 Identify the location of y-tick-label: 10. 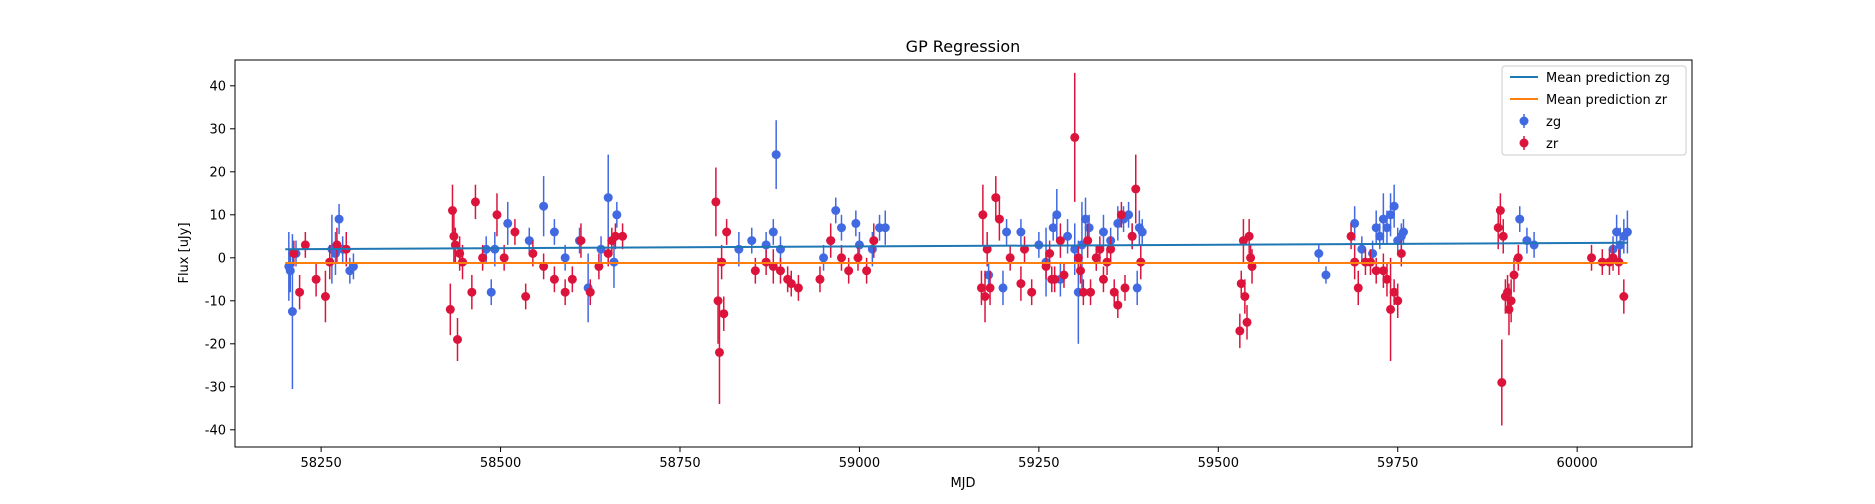
(217, 215).